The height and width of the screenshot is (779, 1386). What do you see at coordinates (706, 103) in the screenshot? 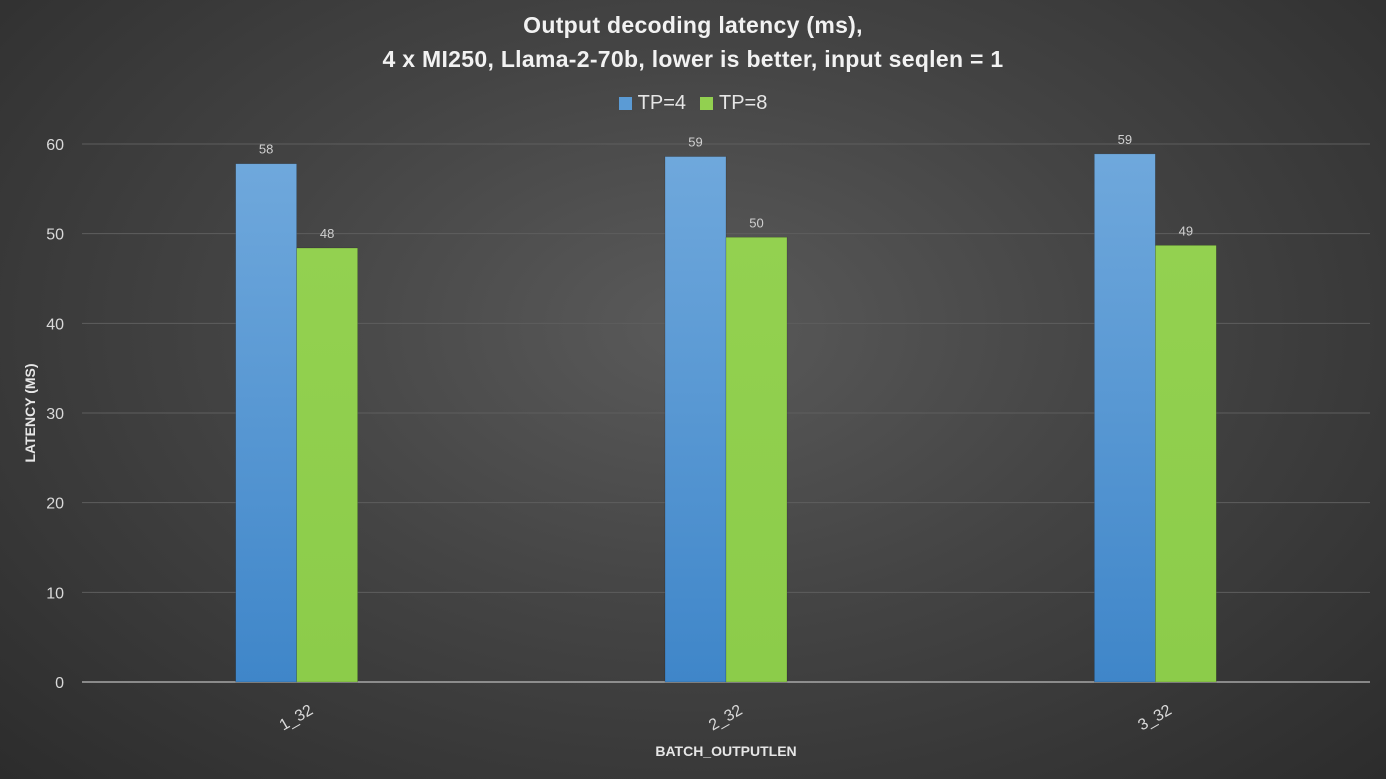
I see `legend-swatch-tp8` at bounding box center [706, 103].